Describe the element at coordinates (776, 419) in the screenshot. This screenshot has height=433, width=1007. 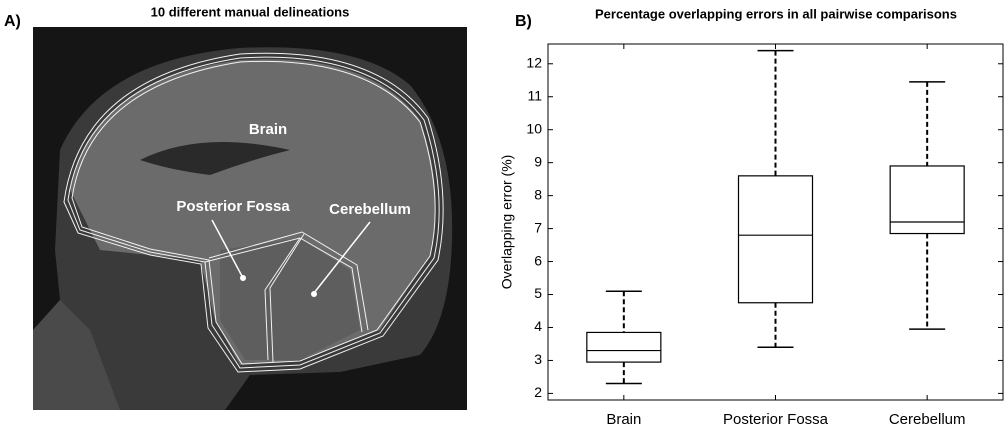
I see `x-tick-label: Posterior Fossa` at that location.